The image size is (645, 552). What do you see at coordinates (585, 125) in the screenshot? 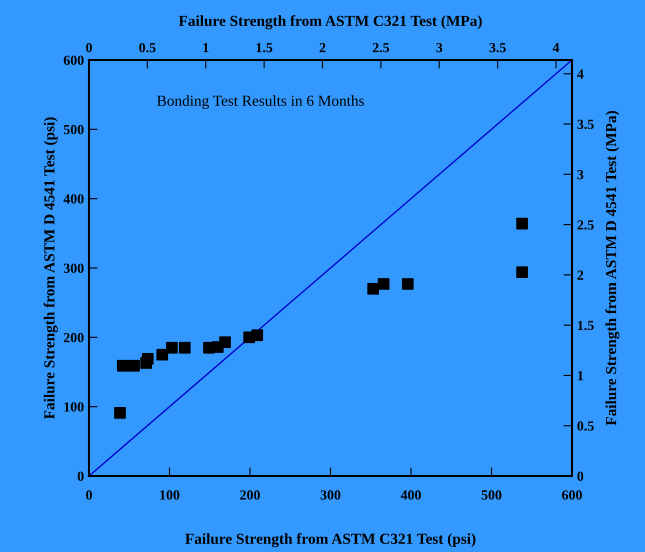
I see `y2-tick-label: 3.5` at bounding box center [585, 125].